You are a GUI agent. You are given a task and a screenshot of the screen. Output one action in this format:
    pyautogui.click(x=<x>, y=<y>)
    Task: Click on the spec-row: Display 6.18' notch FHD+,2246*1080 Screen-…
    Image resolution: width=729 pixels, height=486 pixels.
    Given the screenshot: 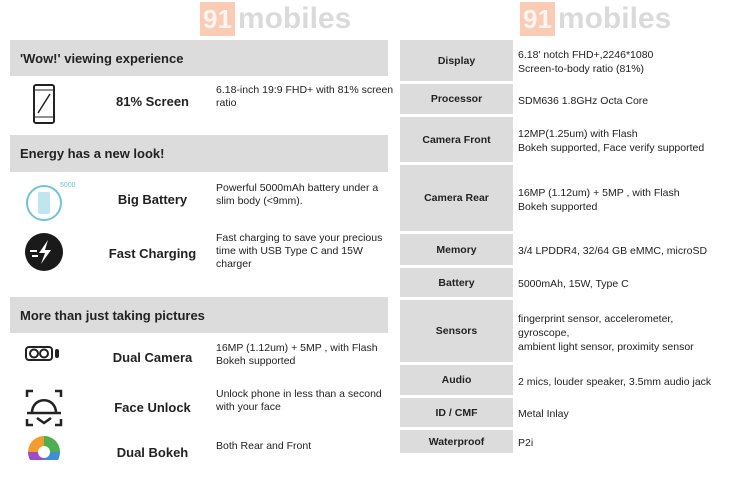 What is the action you would take?
    pyautogui.click(x=564, y=62)
    